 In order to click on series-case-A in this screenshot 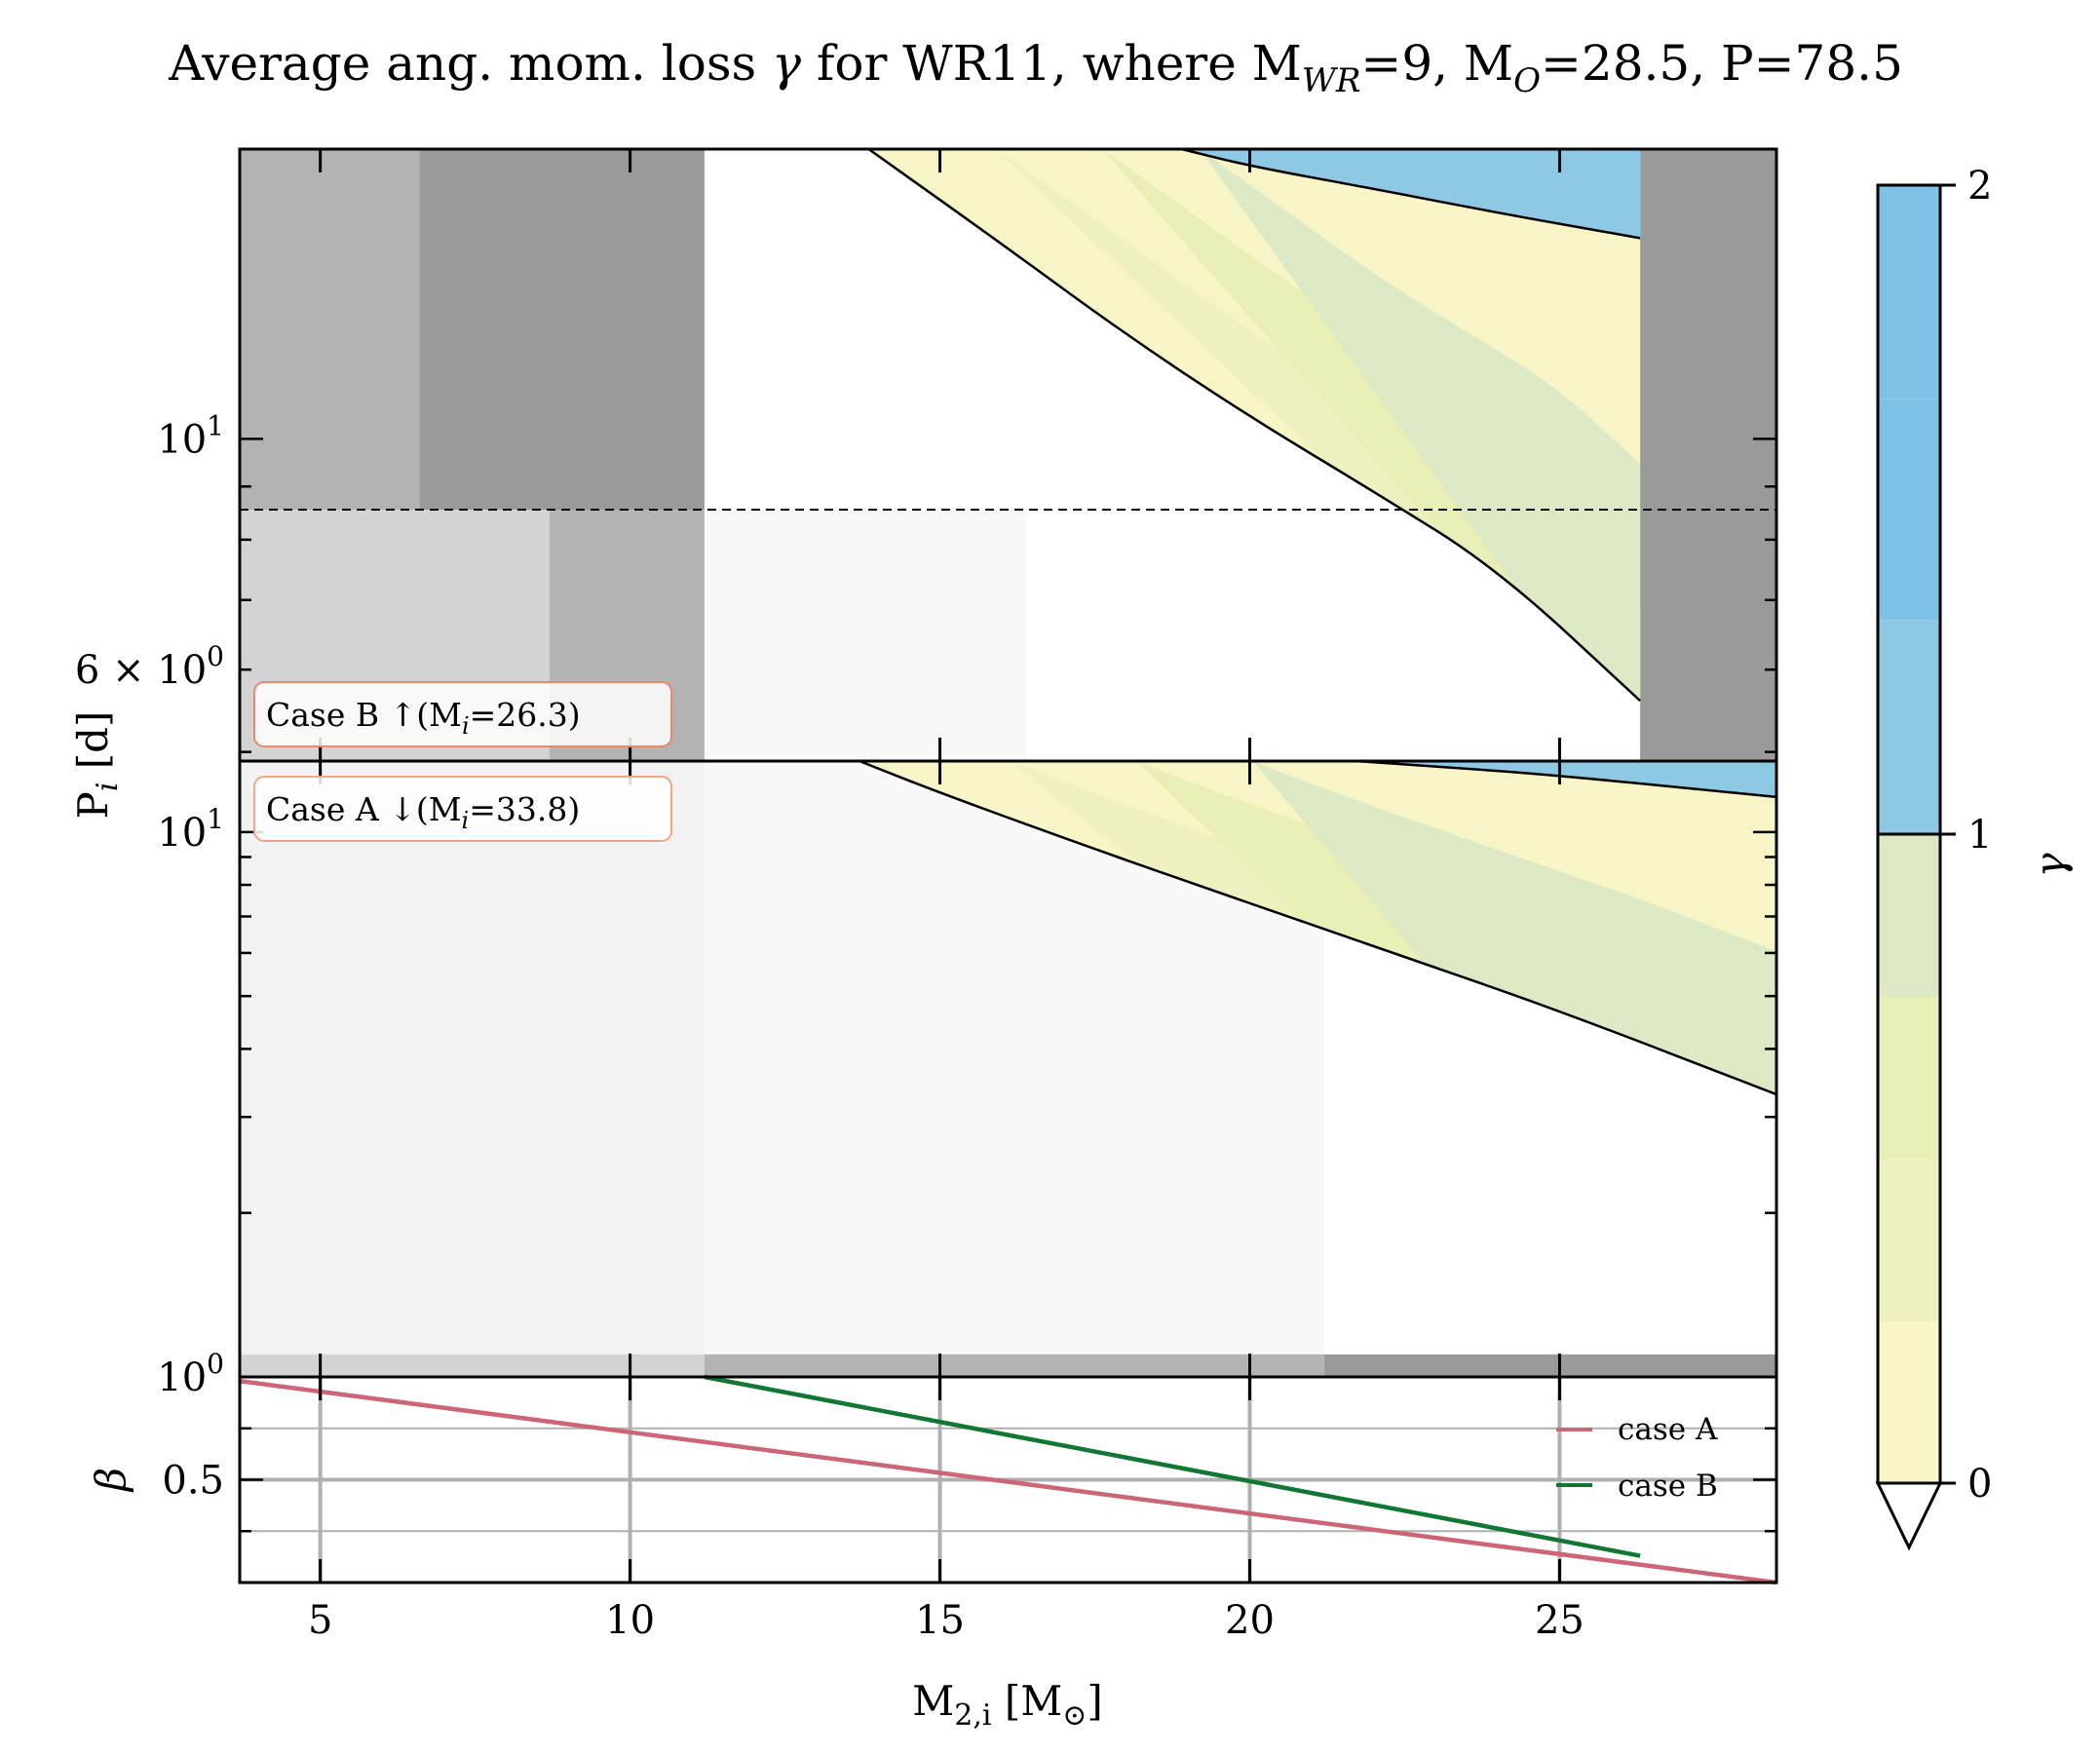, I will do `click(1008, 1481)`.